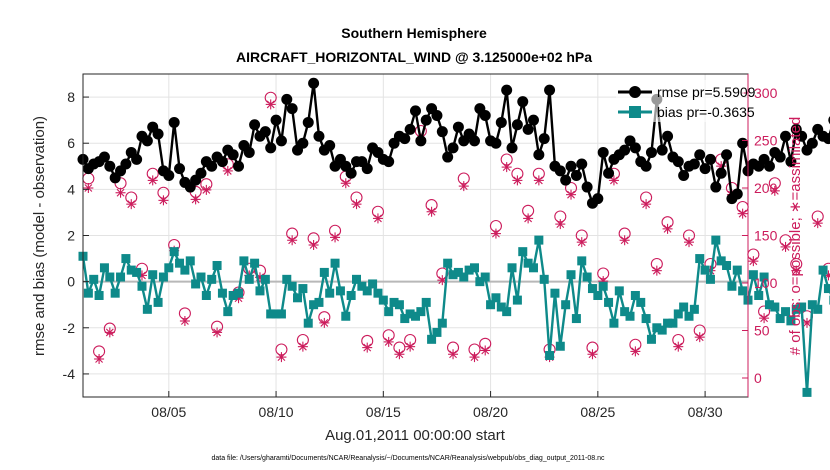 The height and width of the screenshot is (470, 830). What do you see at coordinates (490, 412) in the screenshot?
I see `x-tick-label: 08/20` at bounding box center [490, 412].